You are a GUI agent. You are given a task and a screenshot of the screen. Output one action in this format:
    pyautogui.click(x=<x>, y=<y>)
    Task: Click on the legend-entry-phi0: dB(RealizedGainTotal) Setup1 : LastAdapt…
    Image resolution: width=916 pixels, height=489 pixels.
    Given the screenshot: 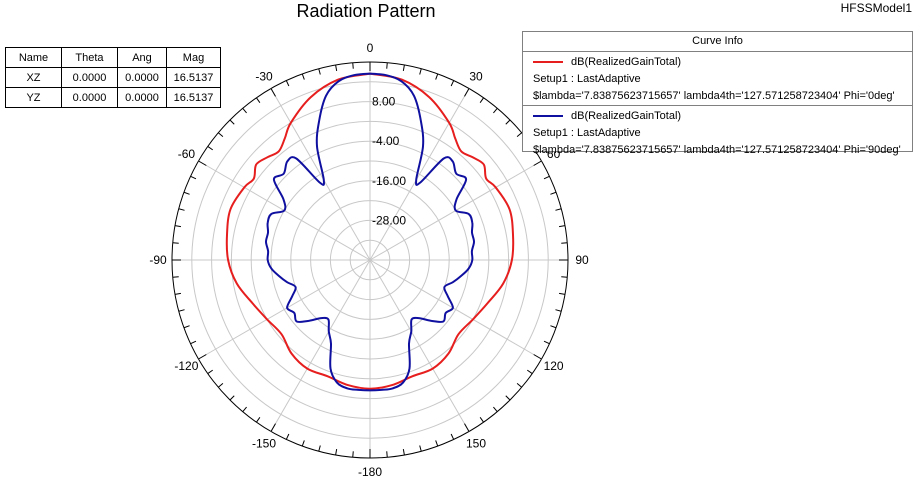 What is the action you would take?
    pyautogui.click(x=717, y=78)
    